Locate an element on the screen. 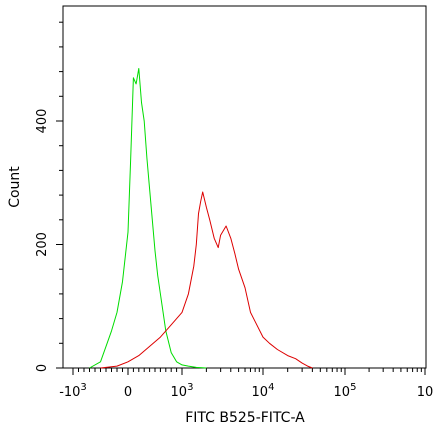 The height and width of the screenshot is (427, 433). y-tick-label: 200 is located at coordinates (42, 244).